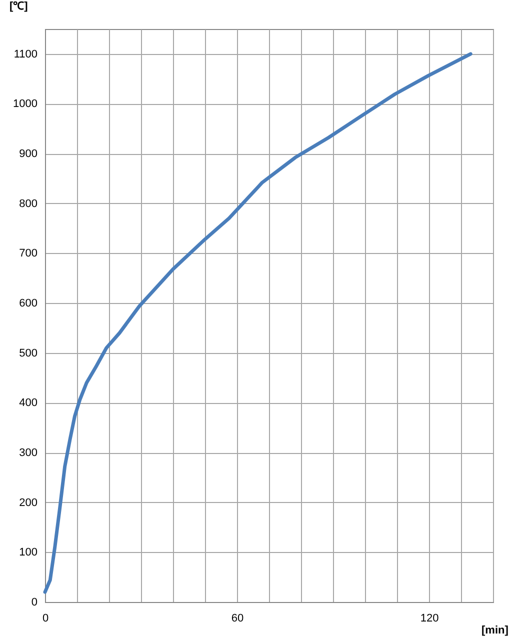  Describe the element at coordinates (28, 502) in the screenshot. I see `y-tick-label: 200` at that location.